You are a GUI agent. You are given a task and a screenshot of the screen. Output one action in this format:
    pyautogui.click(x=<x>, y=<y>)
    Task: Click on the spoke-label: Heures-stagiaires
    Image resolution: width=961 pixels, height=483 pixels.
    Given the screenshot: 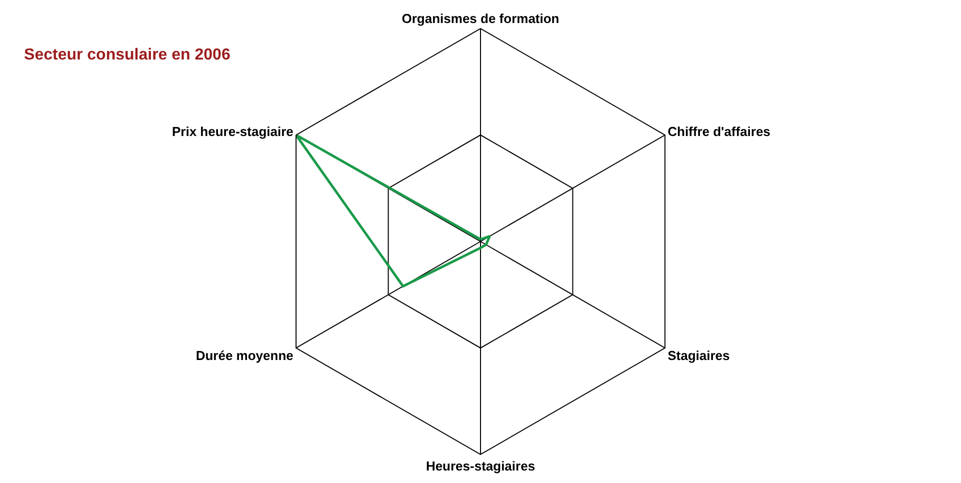 What is the action you would take?
    pyautogui.click(x=481, y=466)
    